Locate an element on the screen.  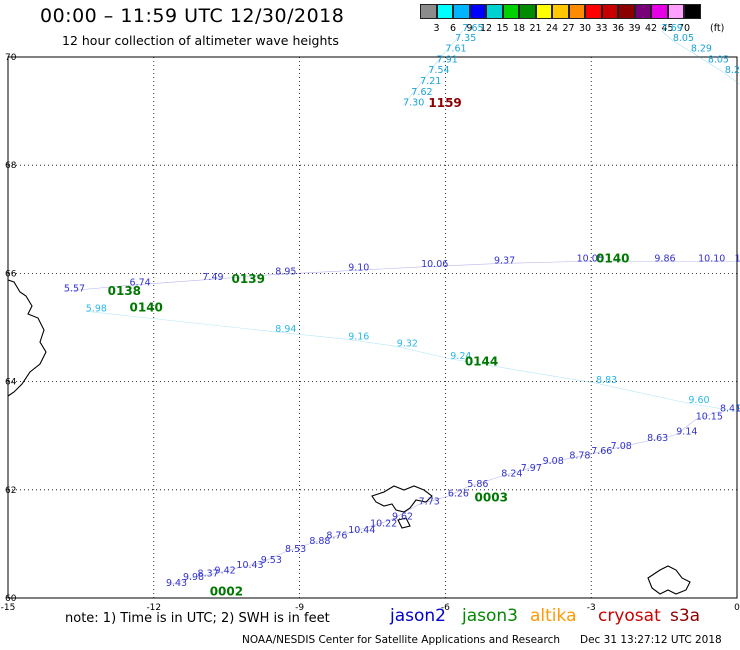
track-time-label: 0144 is located at coordinates (481, 361).